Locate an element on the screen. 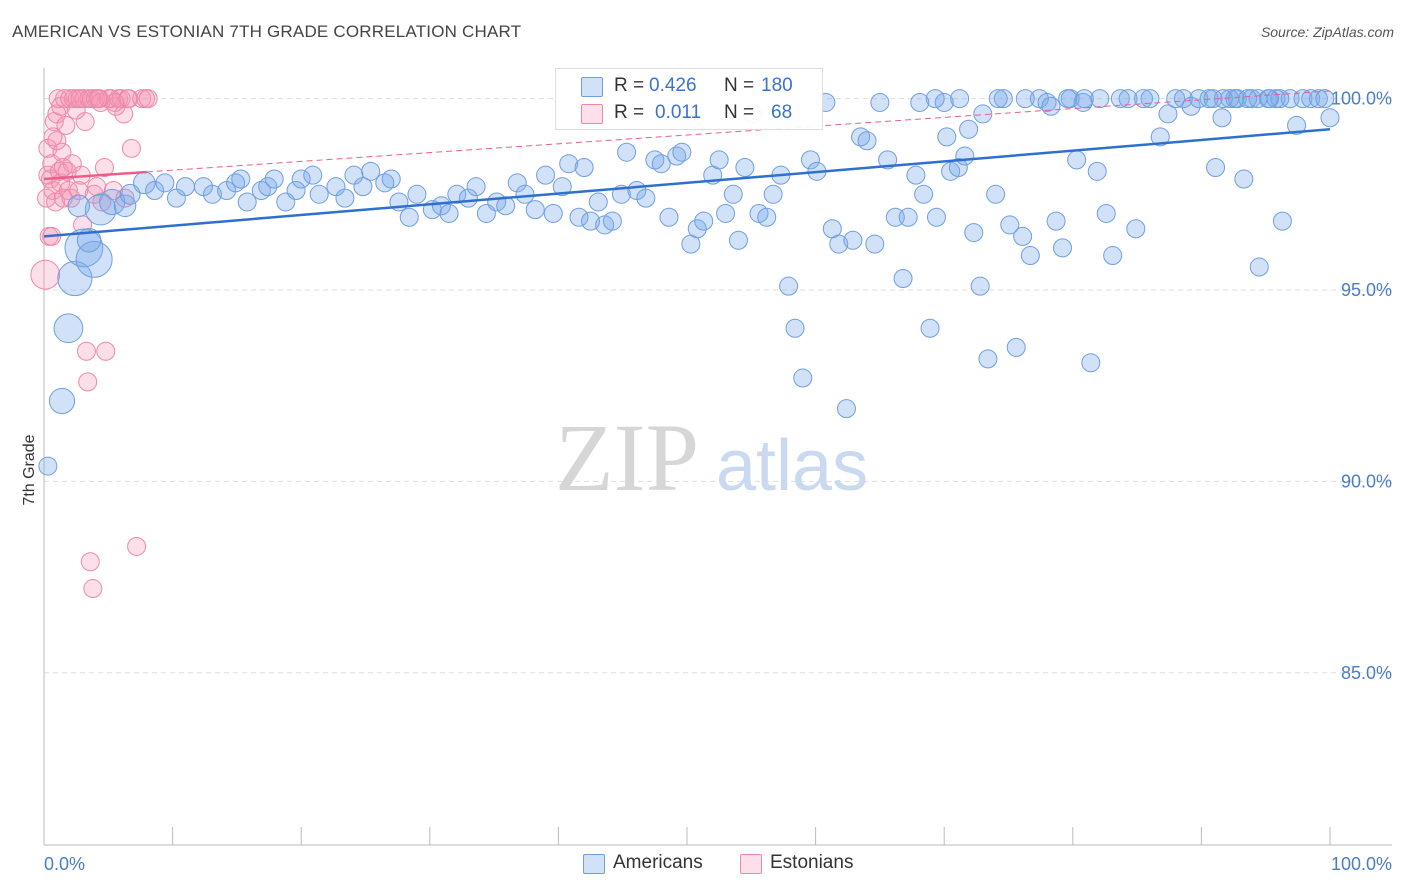 The image size is (1406, 892). source-label: Source: ZipAtlas.com is located at coordinates (1327, 32).